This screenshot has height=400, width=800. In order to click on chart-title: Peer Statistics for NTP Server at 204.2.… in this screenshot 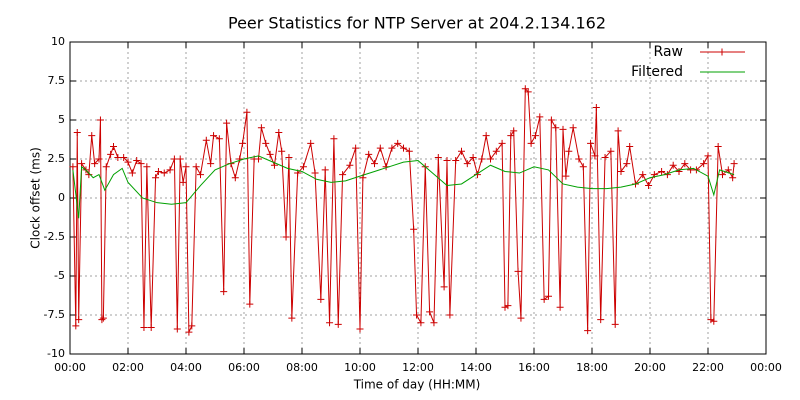, I will do `click(417, 23)`.